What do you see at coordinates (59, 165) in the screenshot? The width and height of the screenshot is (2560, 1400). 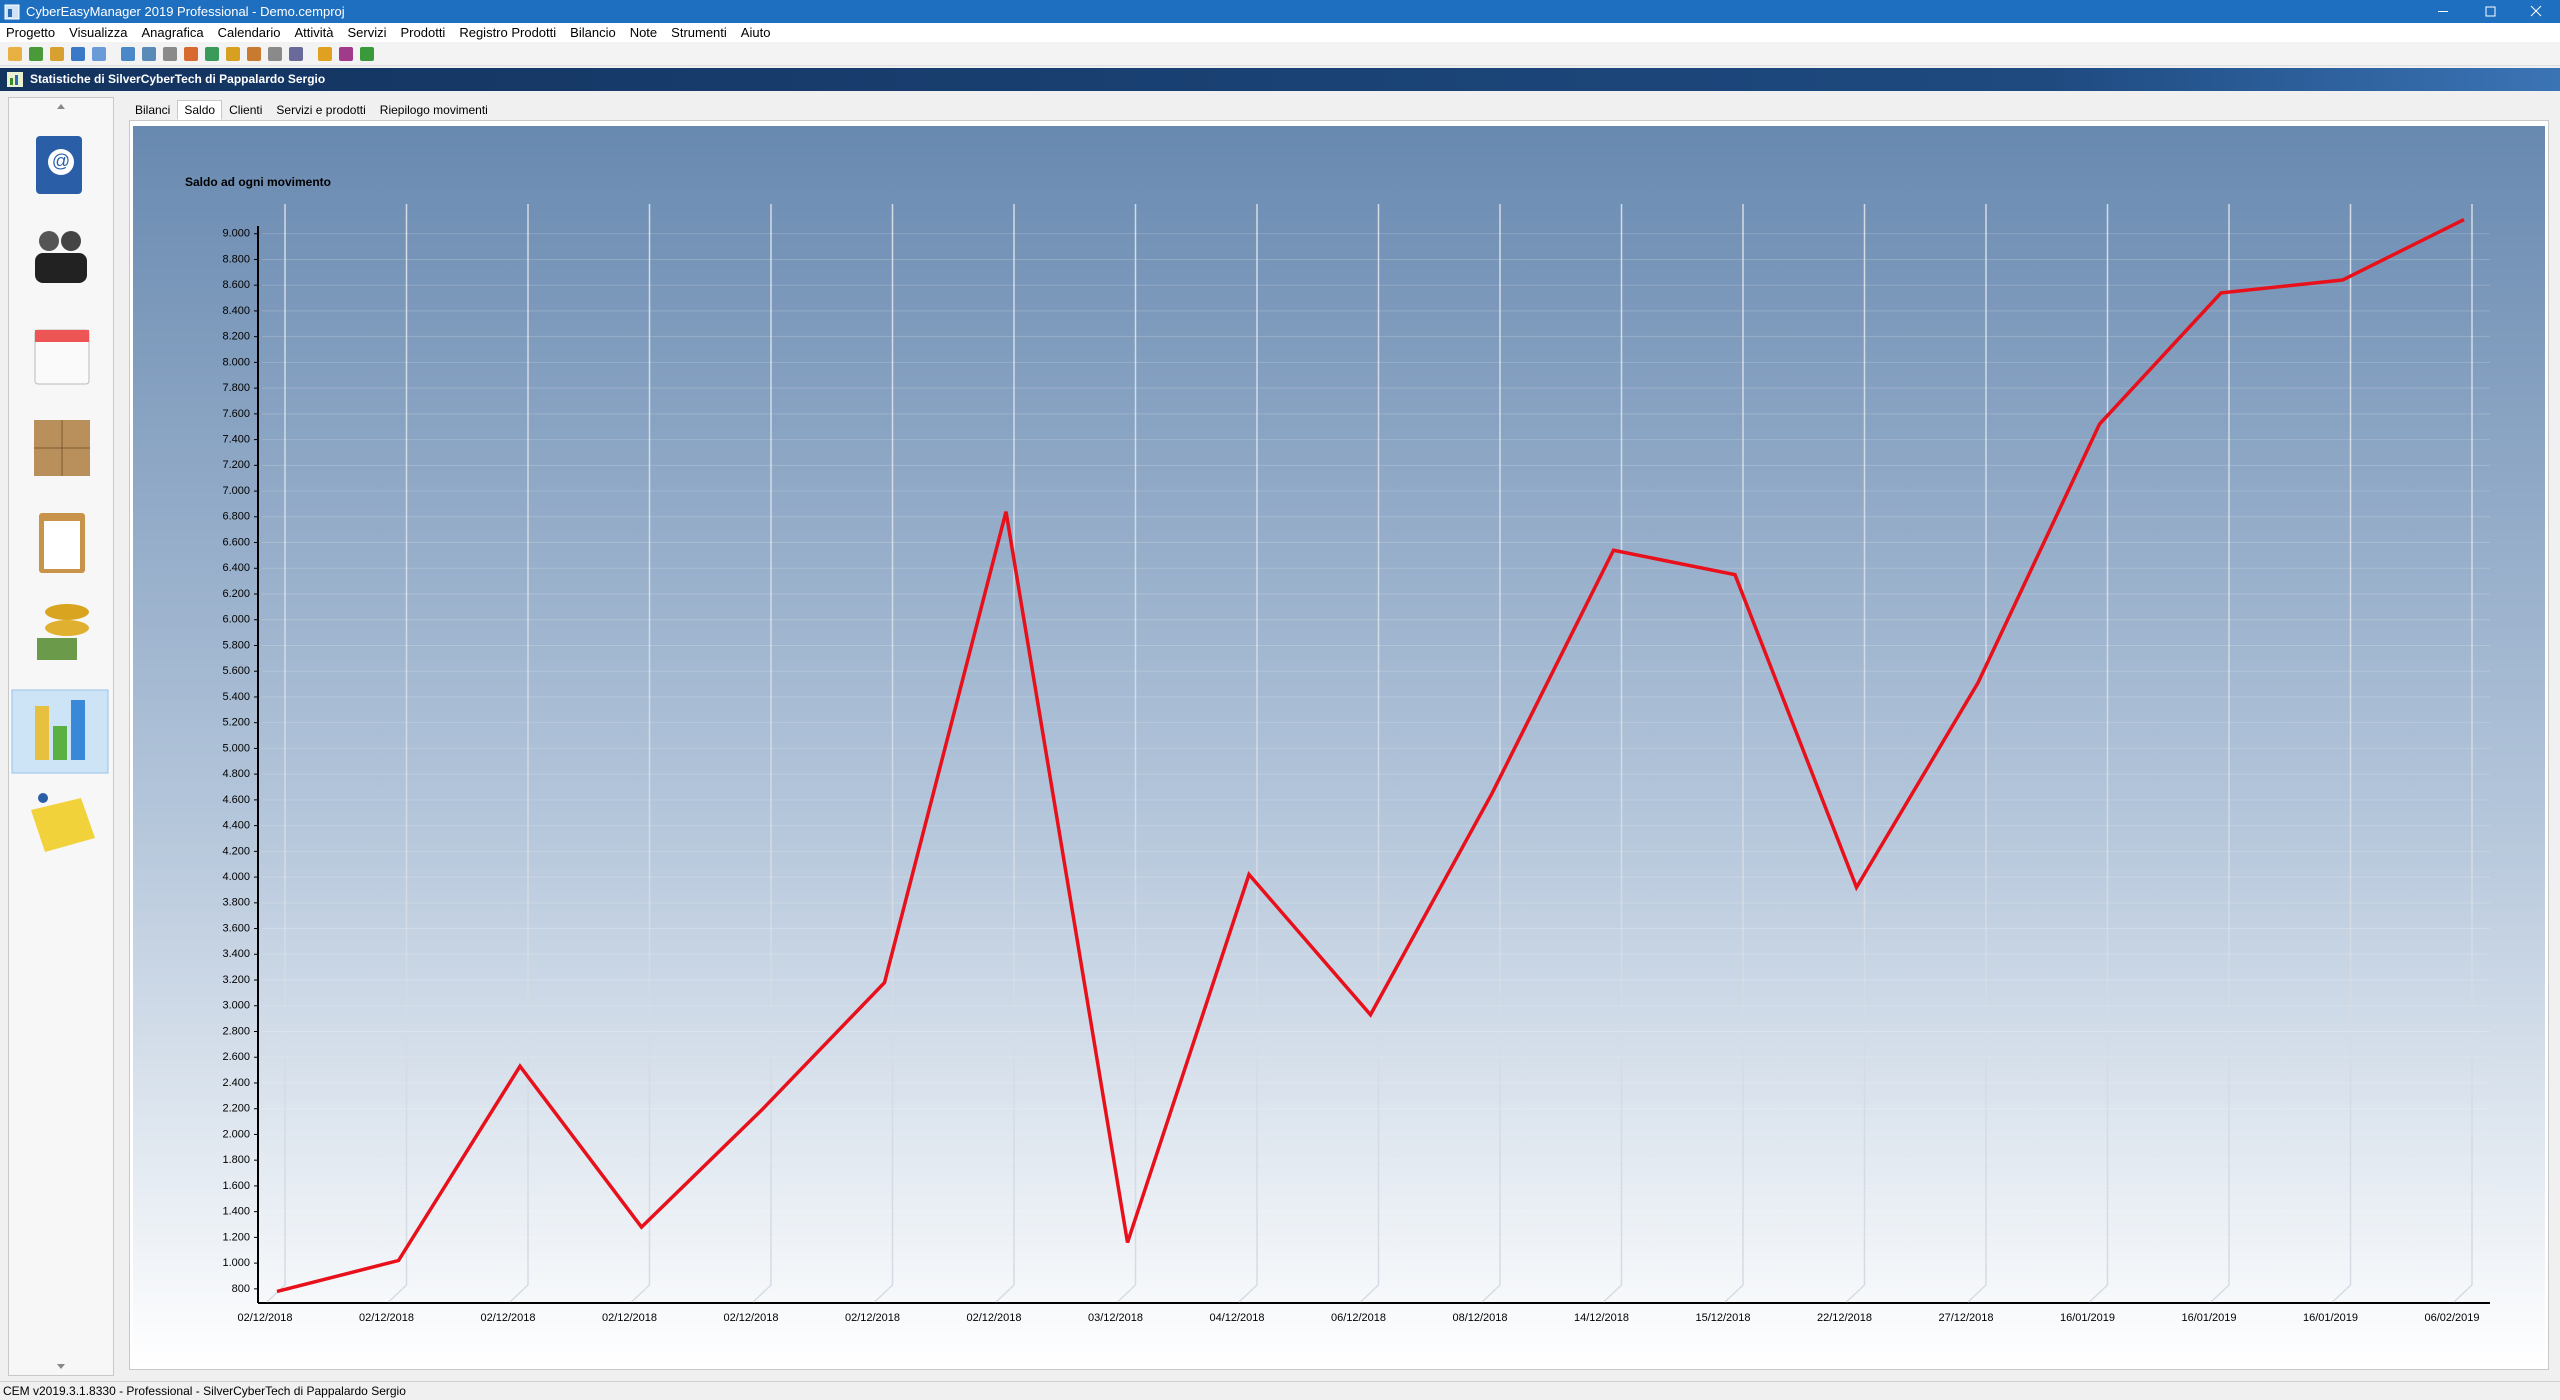 I see `address-book-icon: @` at bounding box center [59, 165].